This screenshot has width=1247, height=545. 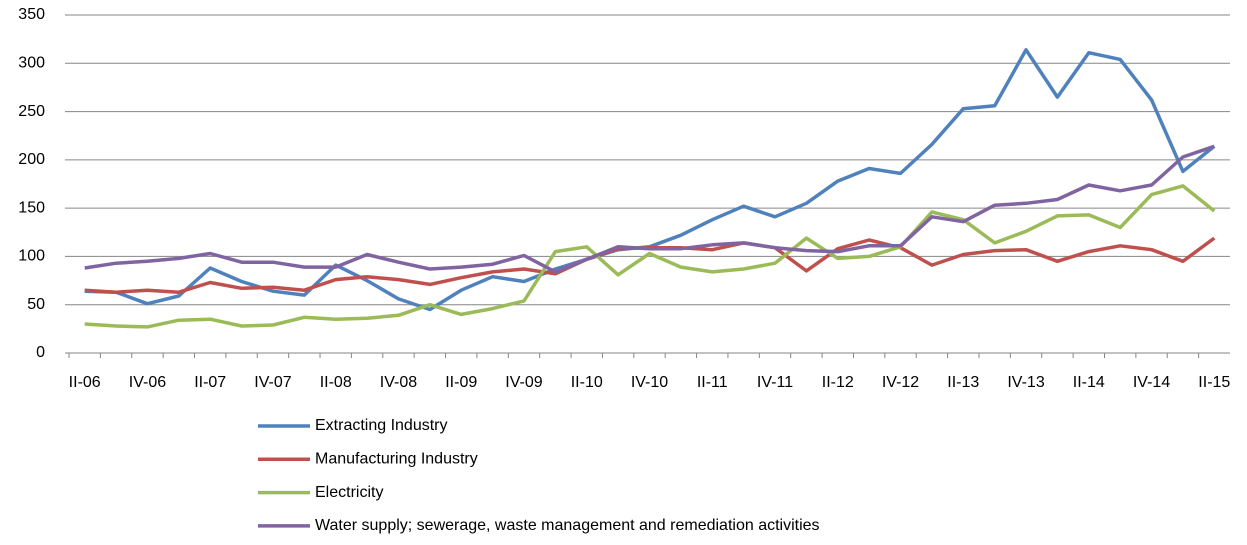 What do you see at coordinates (85, 382) in the screenshot?
I see `x-tick-label: II-06` at bounding box center [85, 382].